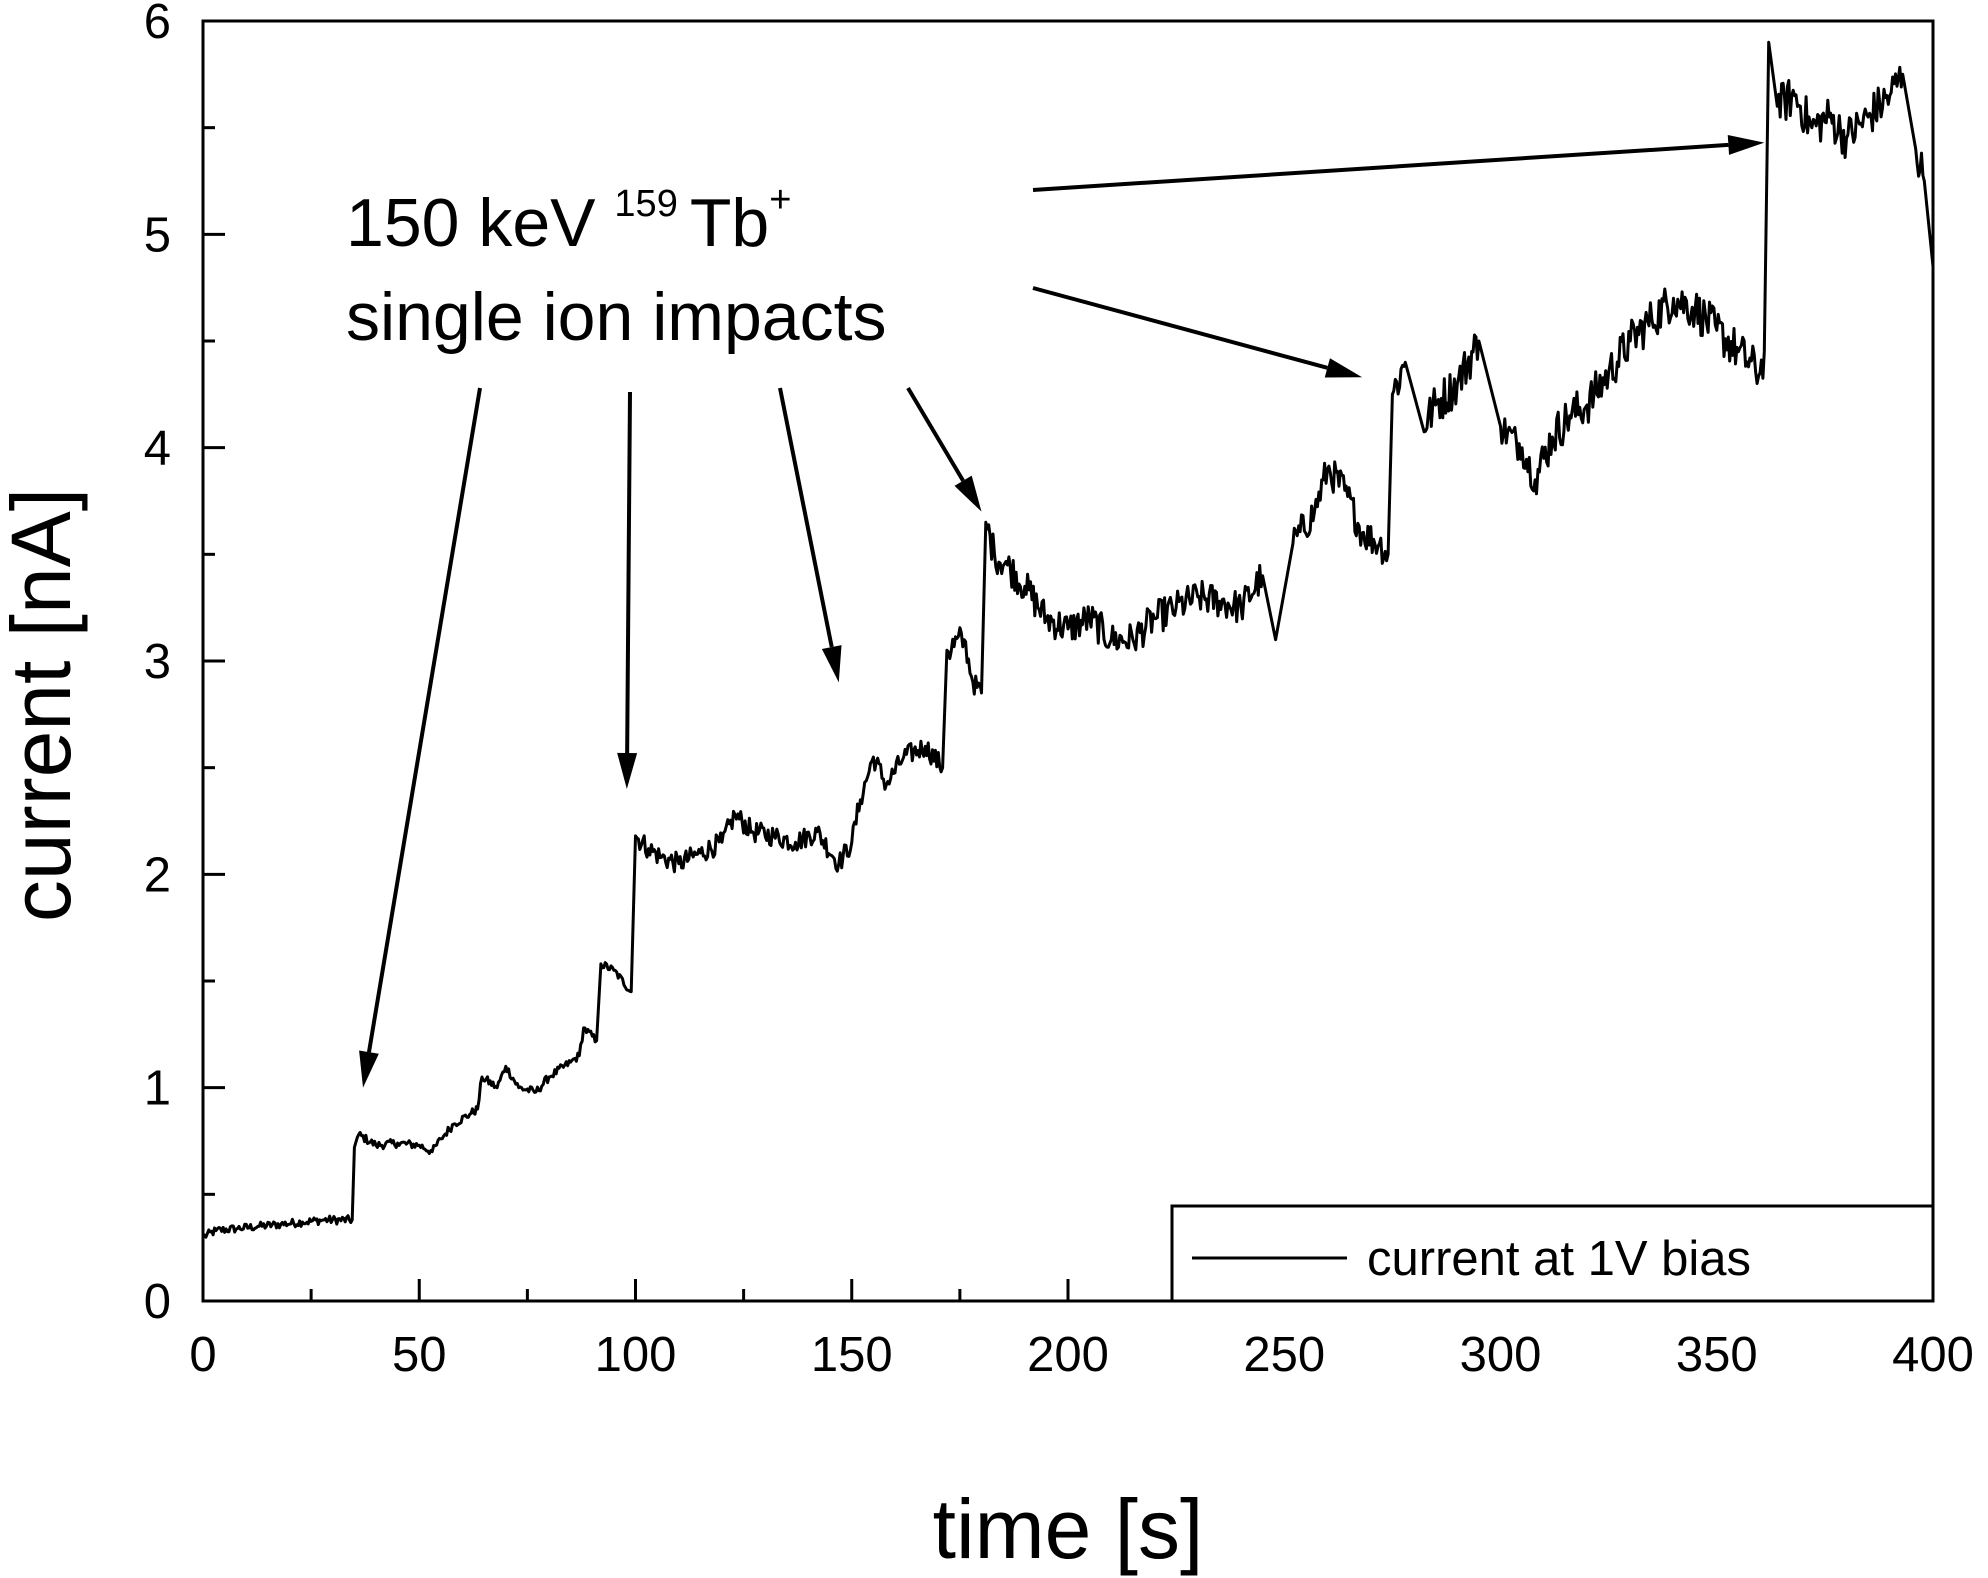 This screenshot has height=1578, width=1988. I want to click on x-tick-label: 250, so click(1284, 1355).